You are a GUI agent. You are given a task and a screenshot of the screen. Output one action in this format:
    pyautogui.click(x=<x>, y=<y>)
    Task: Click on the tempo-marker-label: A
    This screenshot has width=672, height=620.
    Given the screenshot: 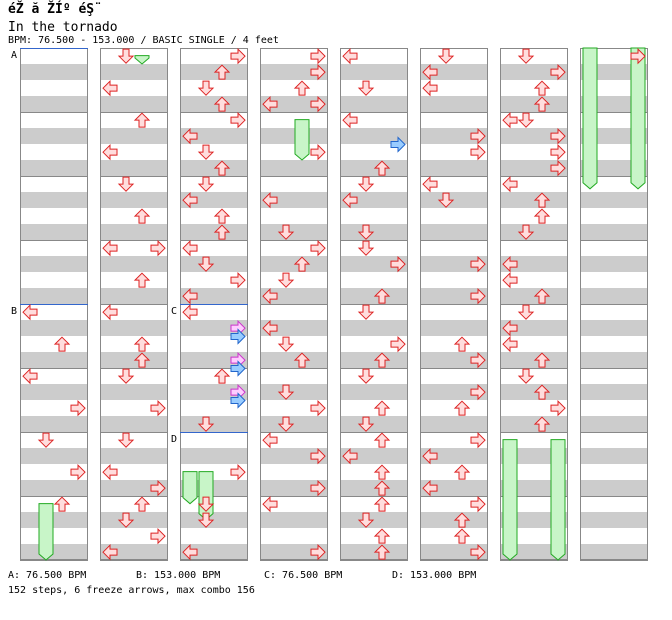 What is the action you would take?
    pyautogui.click(x=14, y=55)
    